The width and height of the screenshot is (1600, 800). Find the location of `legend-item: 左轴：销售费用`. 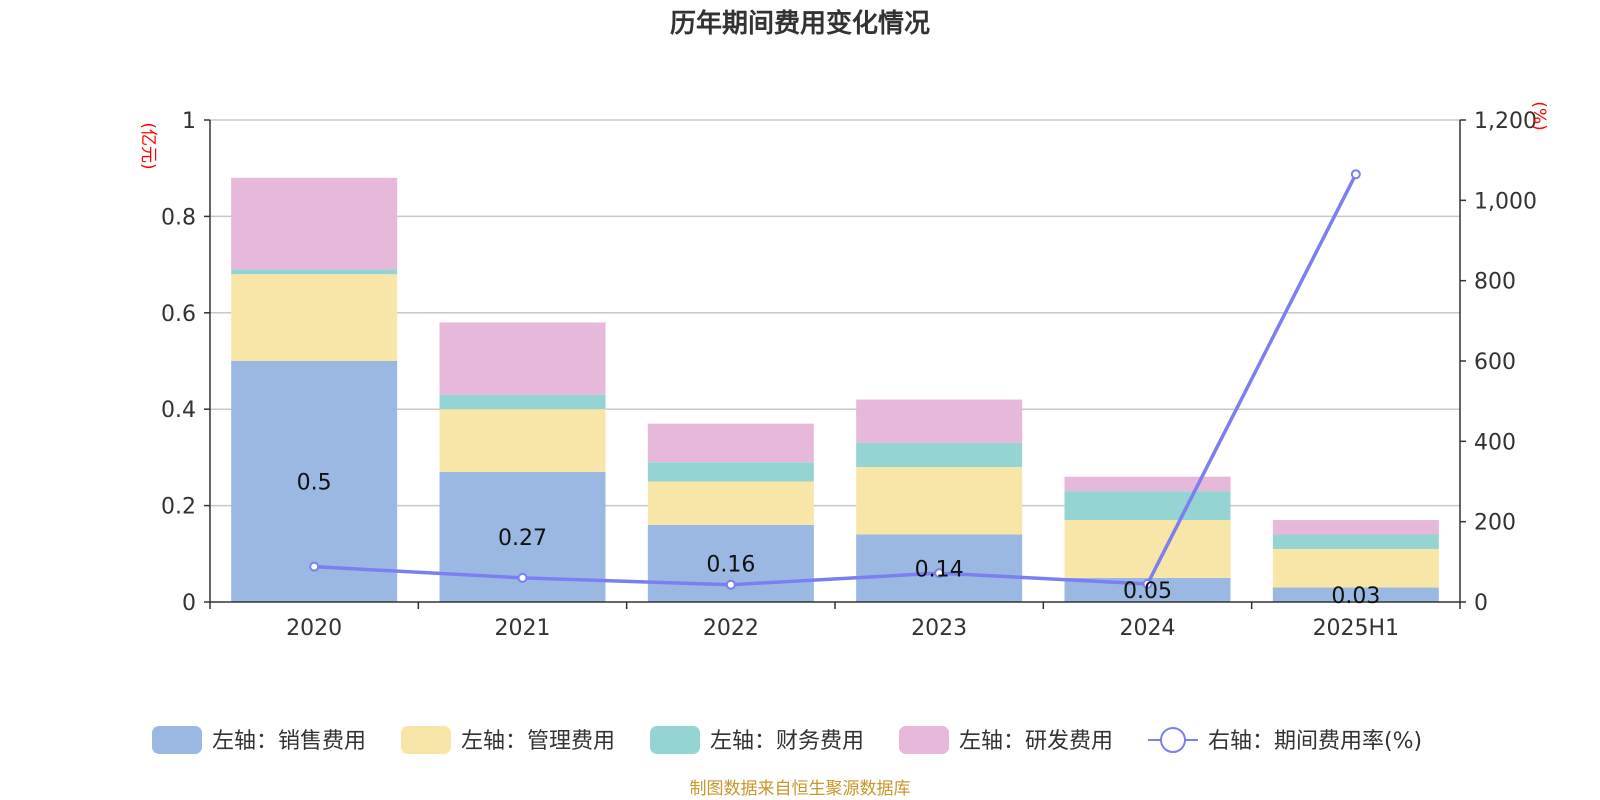

legend-item: 左轴：销售费用 is located at coordinates (259, 740).